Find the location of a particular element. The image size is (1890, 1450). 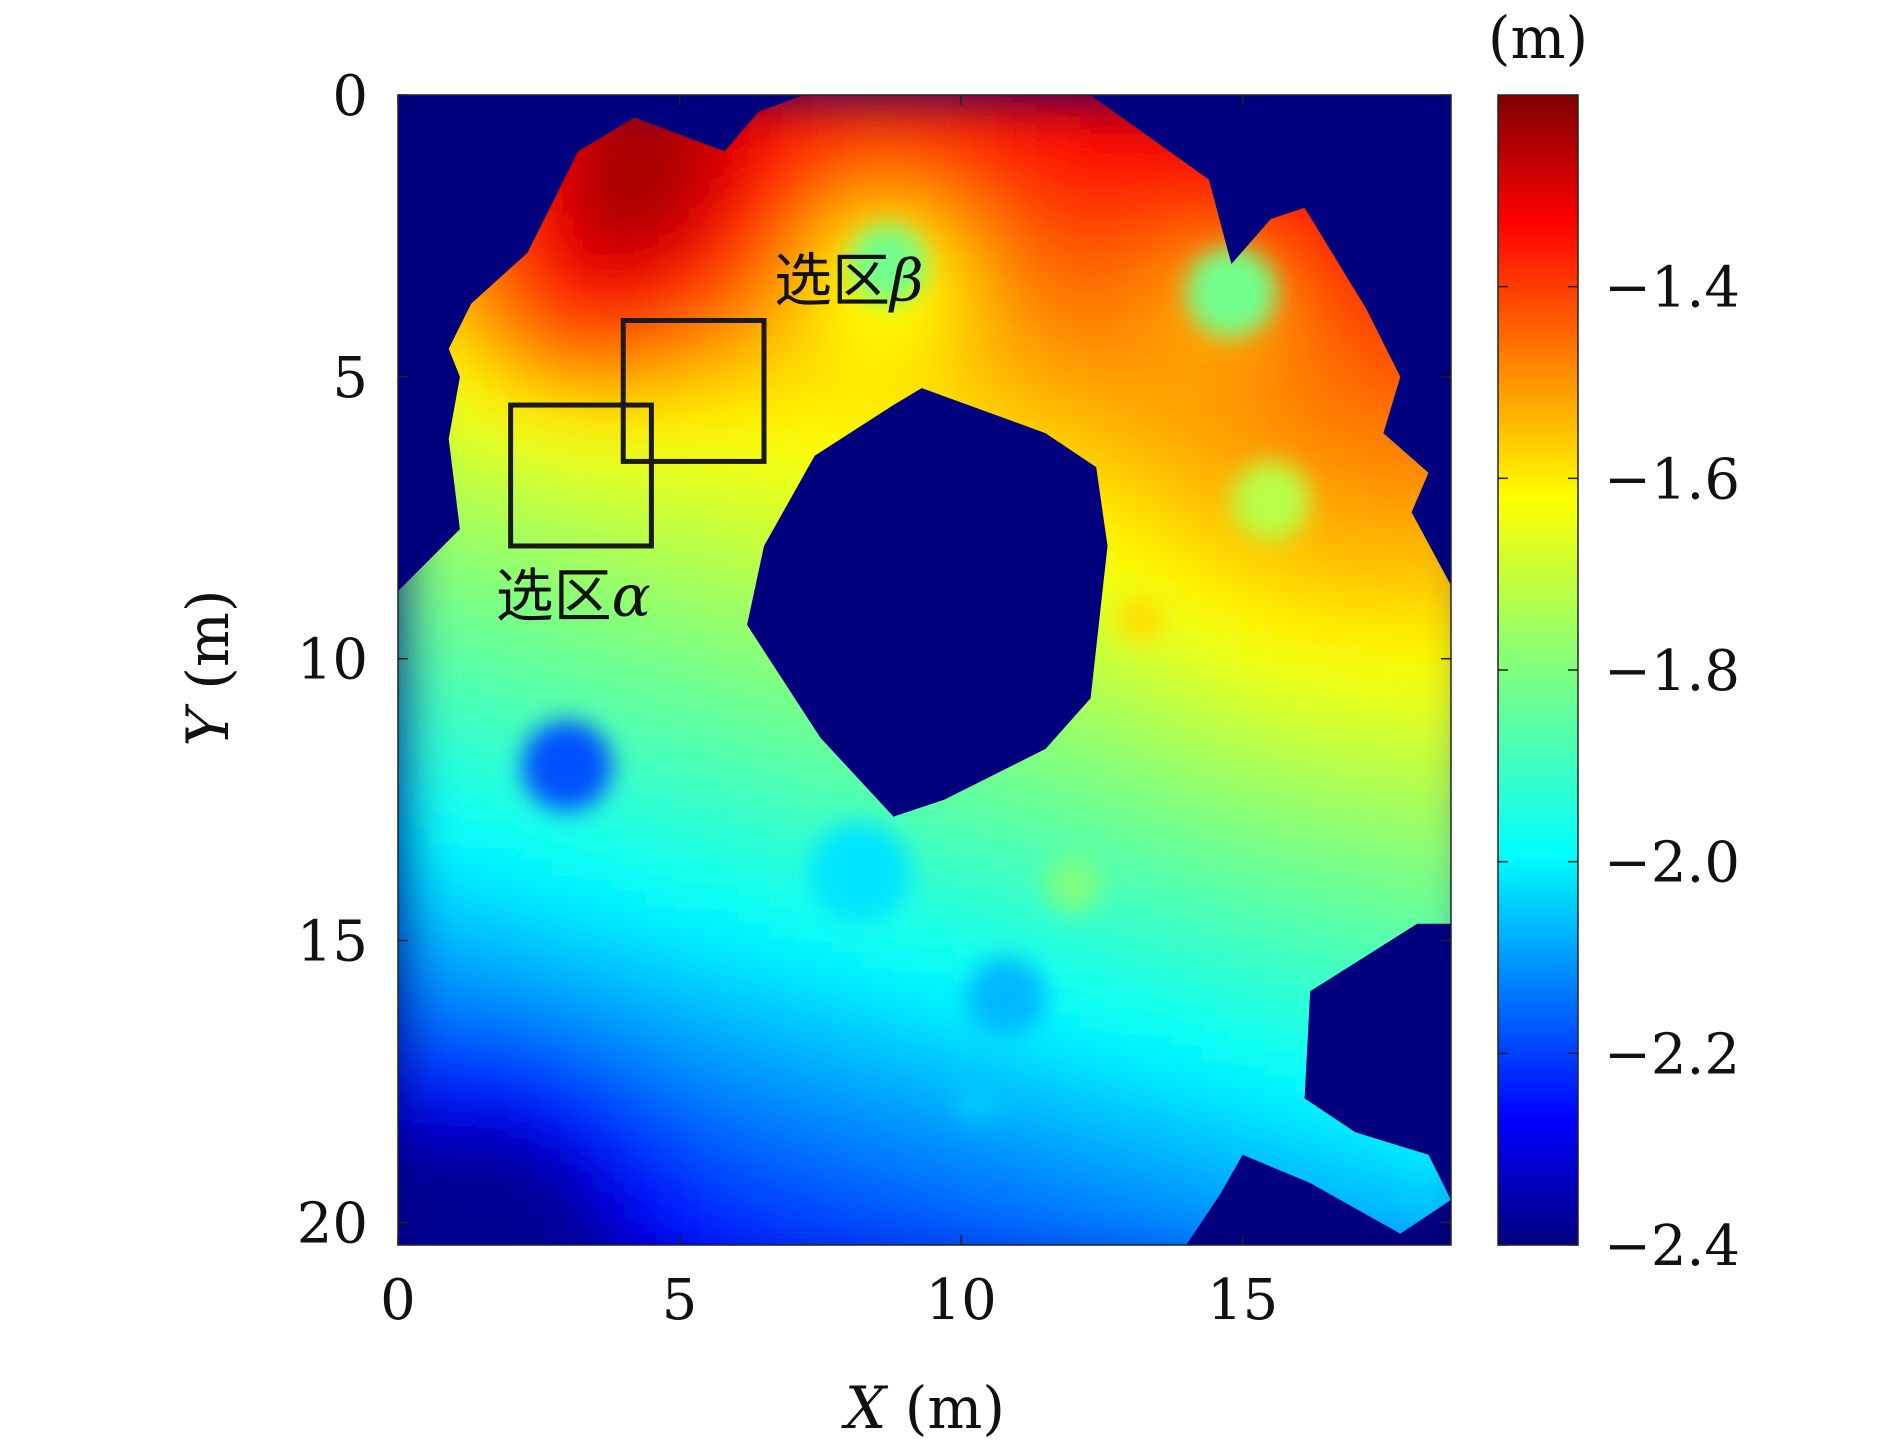

colorbar-tick-label: −1.4 is located at coordinates (1672, 288).